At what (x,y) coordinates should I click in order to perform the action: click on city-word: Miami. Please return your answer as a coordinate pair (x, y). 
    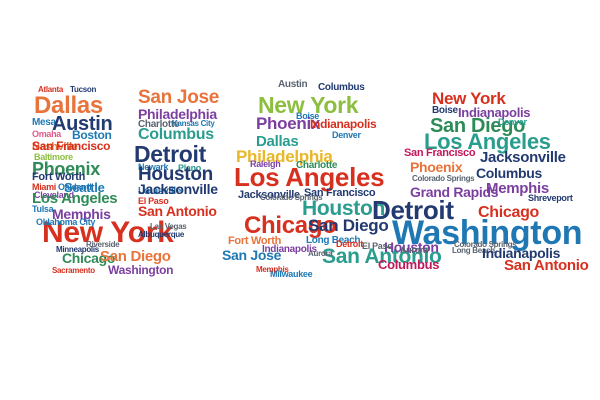
    Looking at the image, I should click on (44, 187).